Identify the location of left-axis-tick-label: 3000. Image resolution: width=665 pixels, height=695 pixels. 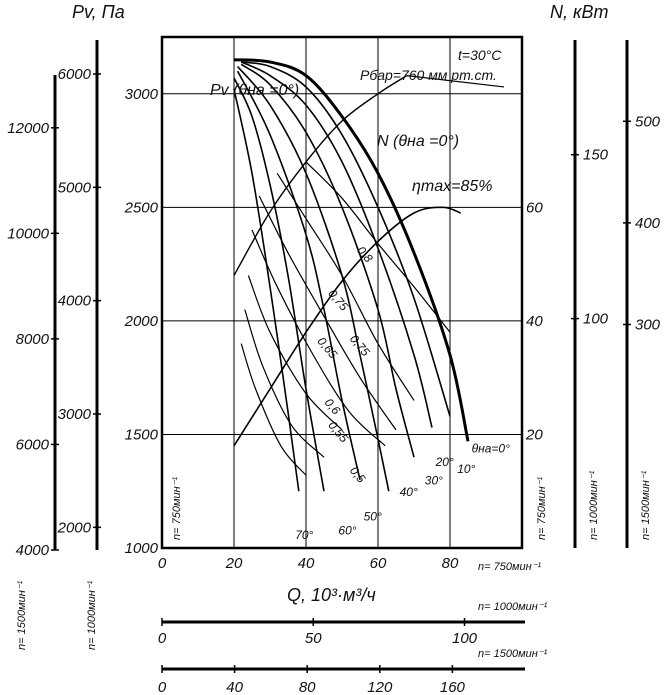
(75, 414).